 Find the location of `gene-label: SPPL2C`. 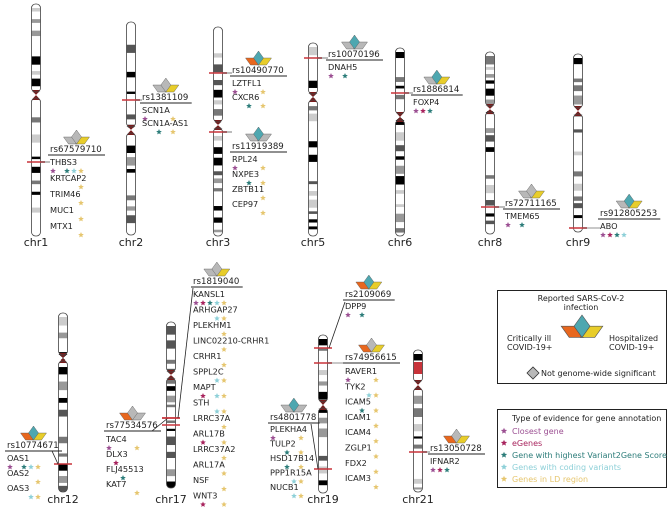

gene-label: SPPL2C is located at coordinates (208, 372).